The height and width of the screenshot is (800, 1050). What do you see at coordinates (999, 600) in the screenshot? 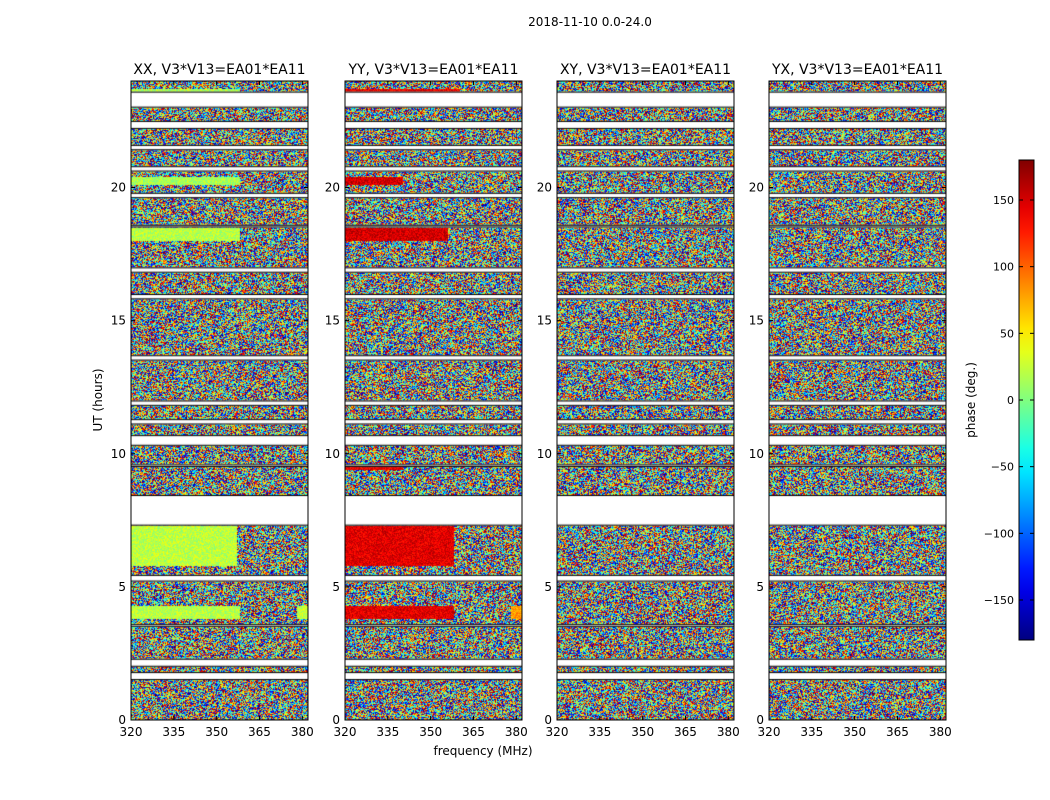
I see `colorbar-tick-label: −150` at bounding box center [999, 600].